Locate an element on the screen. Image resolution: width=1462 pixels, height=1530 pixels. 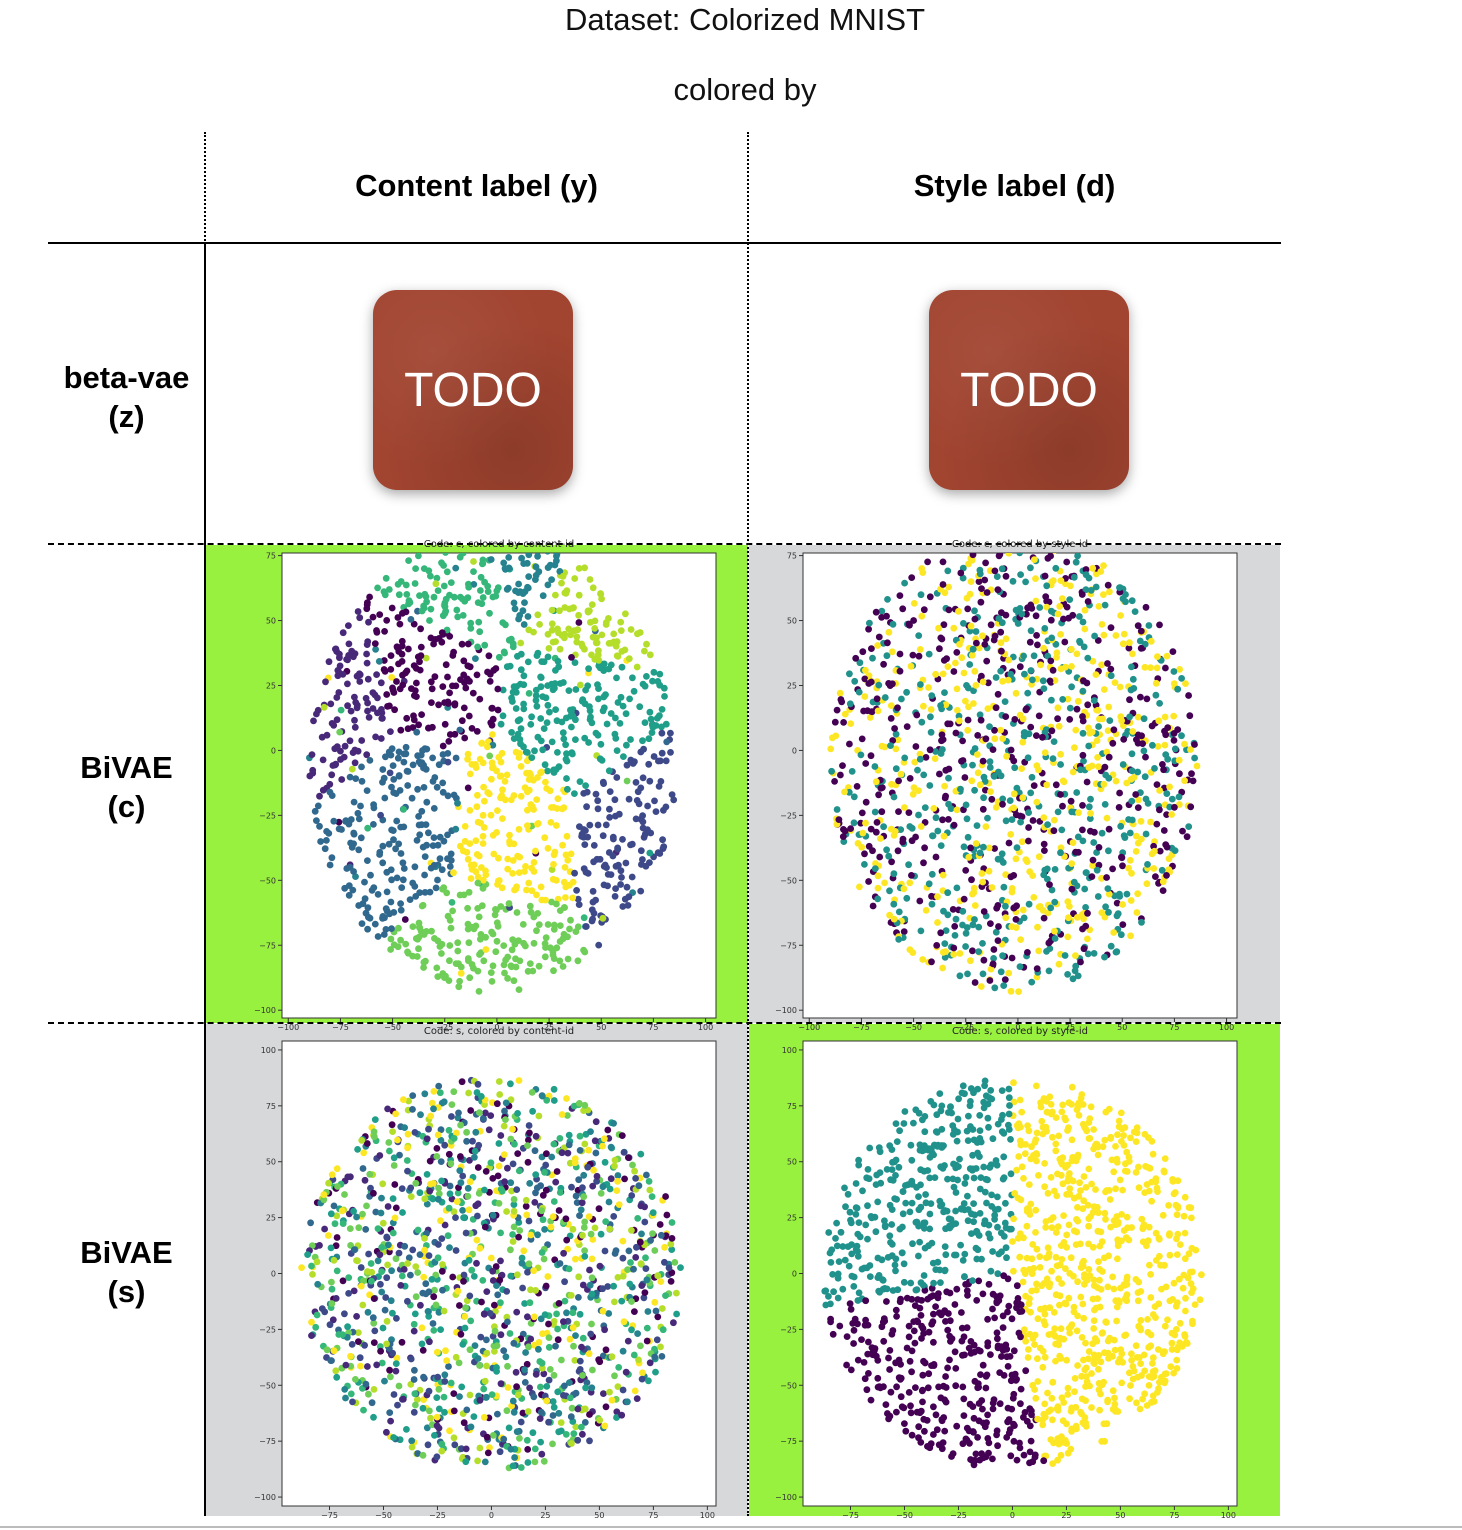
x-tick-label: −50 is located at coordinates (383, 1515).